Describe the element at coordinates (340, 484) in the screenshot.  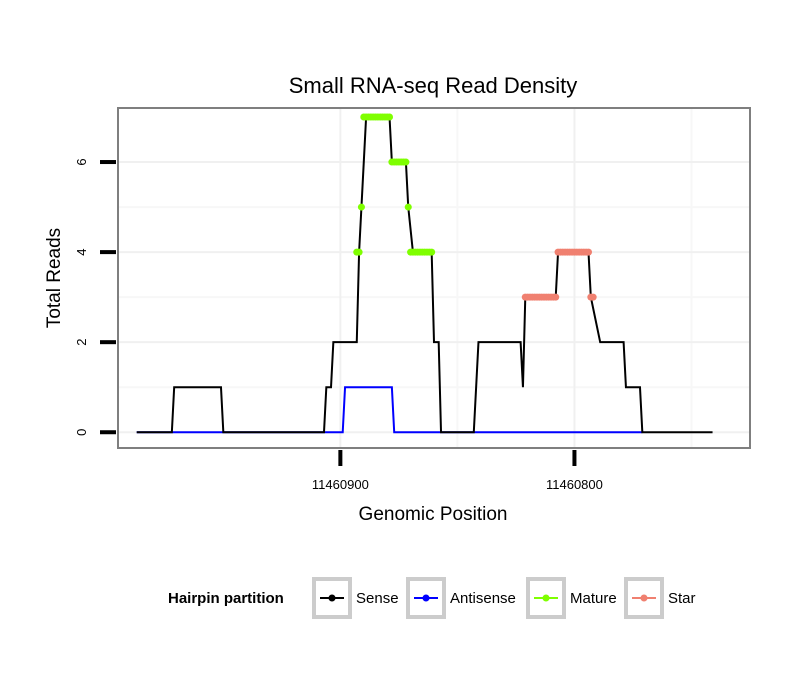
I see `x-tick-label: 11460900` at that location.